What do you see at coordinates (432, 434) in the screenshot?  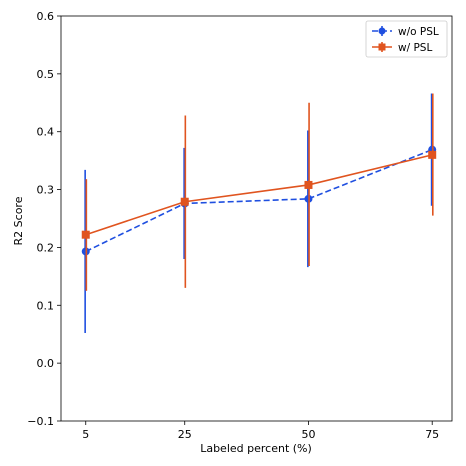 I see `x-tick-label: 75` at bounding box center [432, 434].